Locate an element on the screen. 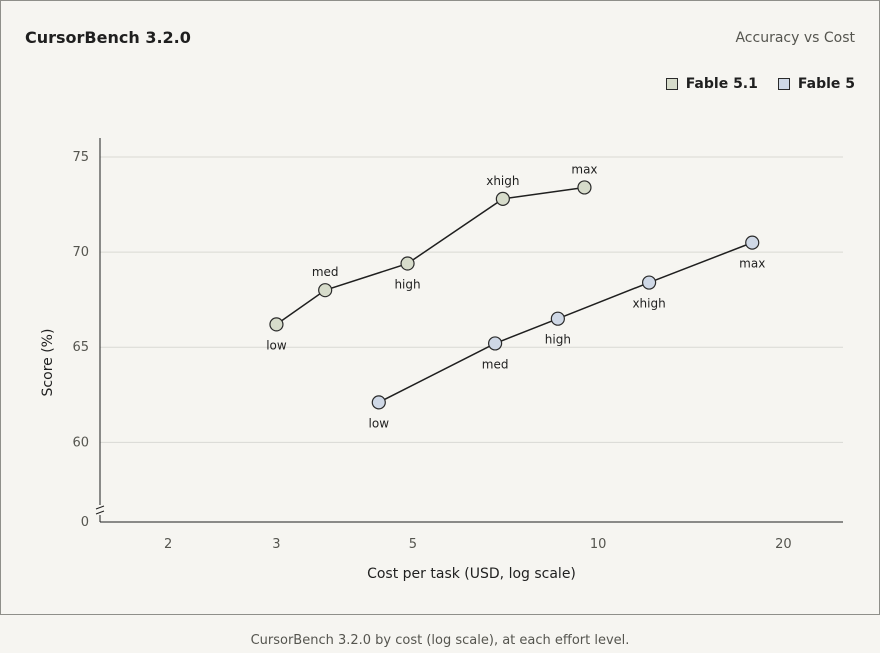 The image size is (880, 653). x-tick-label: 20 is located at coordinates (783, 544).